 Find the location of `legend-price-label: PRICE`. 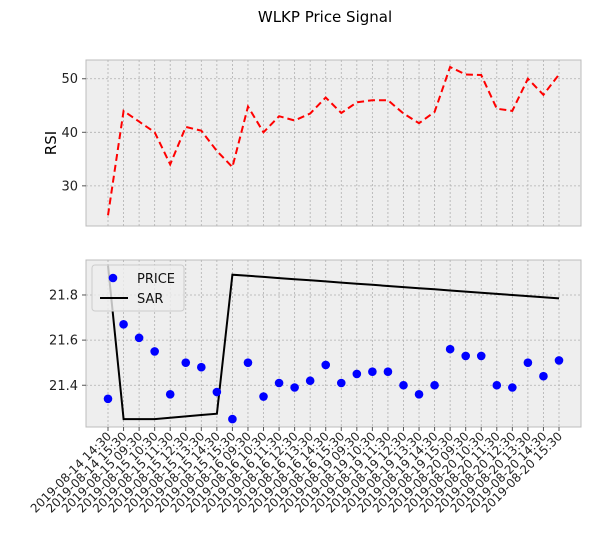

legend-price-label: PRICE is located at coordinates (156, 279).